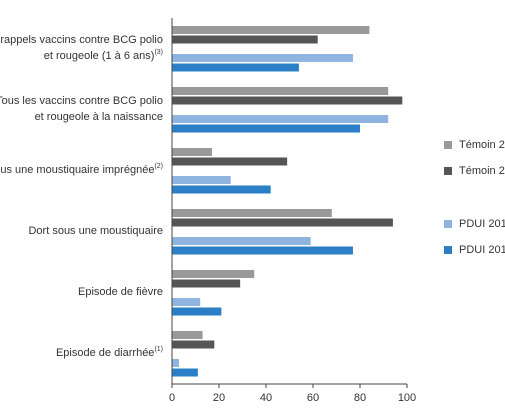 The height and width of the screenshot is (414, 505). What do you see at coordinates (482, 224) in the screenshot?
I see `legend-label: PDUI 2014` at bounding box center [482, 224].